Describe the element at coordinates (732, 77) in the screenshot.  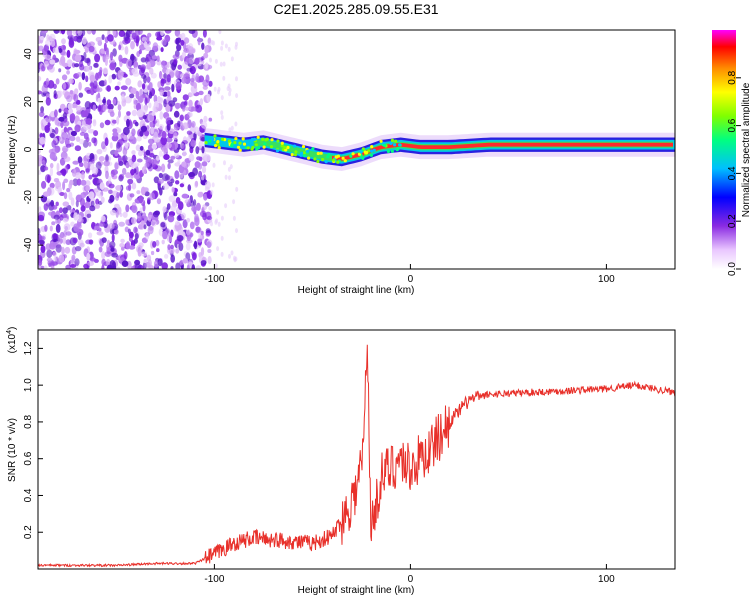
I see `colorbar-tick-label: 0.8` at that location.